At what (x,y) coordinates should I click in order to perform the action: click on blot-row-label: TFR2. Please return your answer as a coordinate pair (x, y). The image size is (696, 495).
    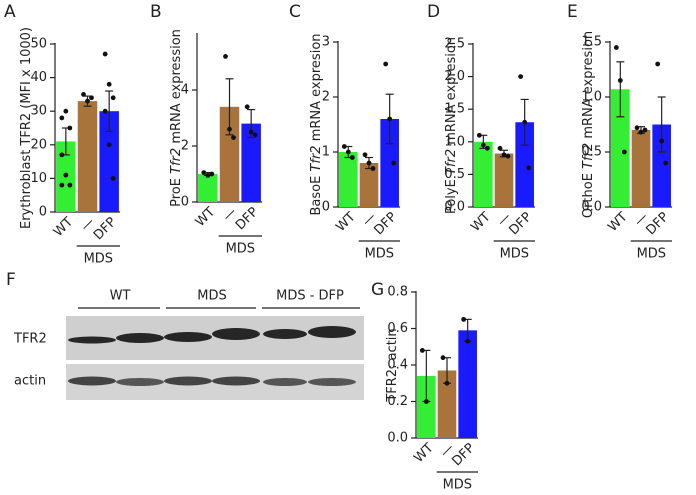
    Looking at the image, I should click on (30, 339).